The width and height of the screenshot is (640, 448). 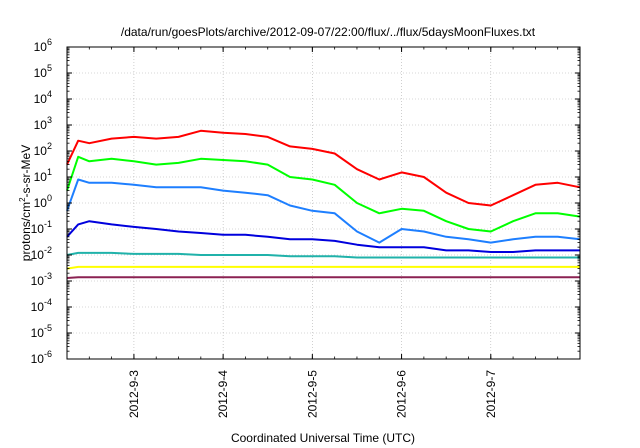 I want to click on y-tick-label: 10⁻¹, so click(x=41, y=227).